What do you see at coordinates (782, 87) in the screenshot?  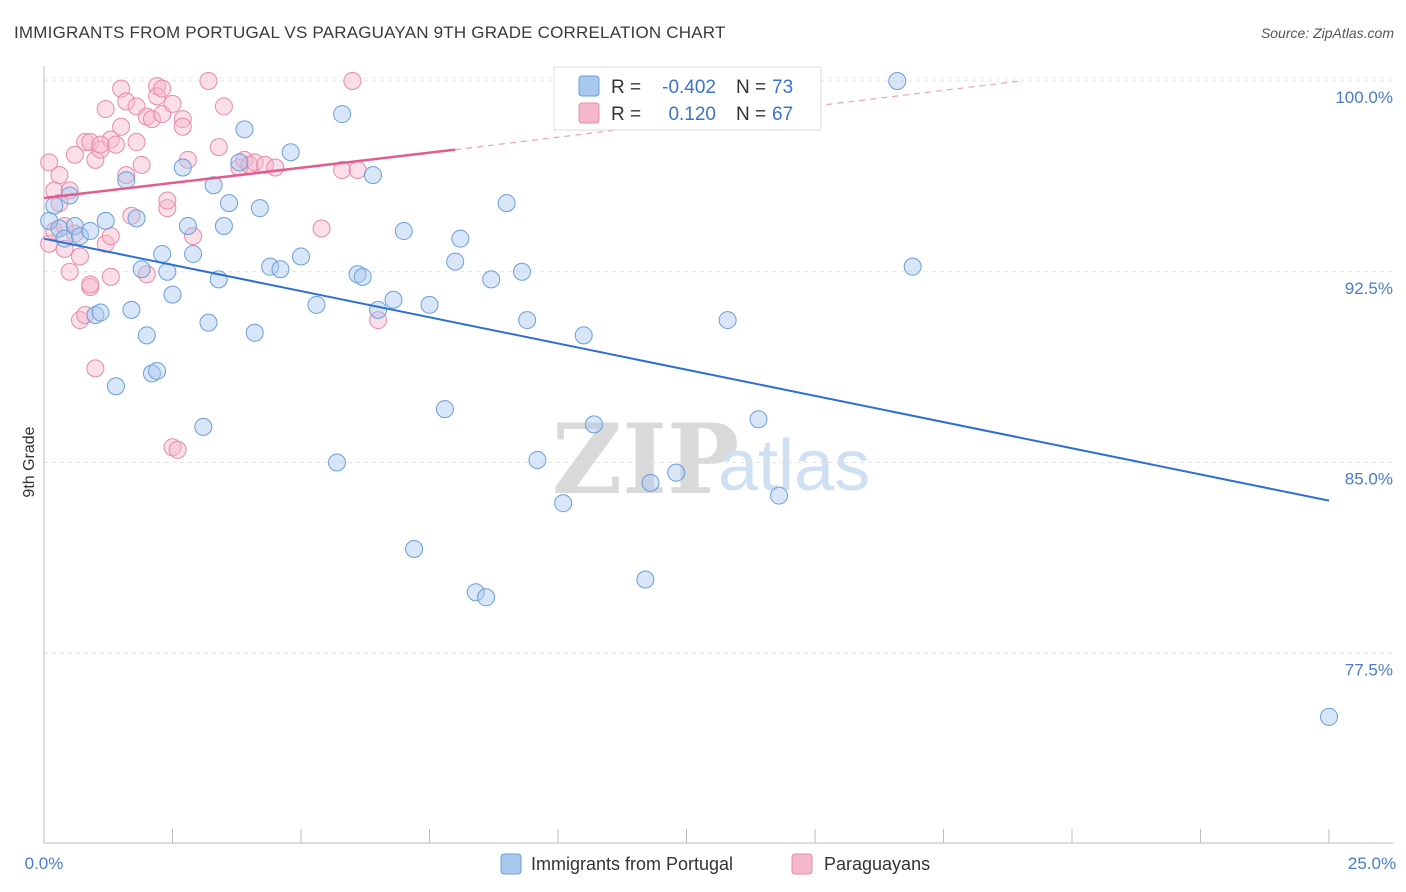 I see `legend-n-value-portugal: 73` at bounding box center [782, 87].